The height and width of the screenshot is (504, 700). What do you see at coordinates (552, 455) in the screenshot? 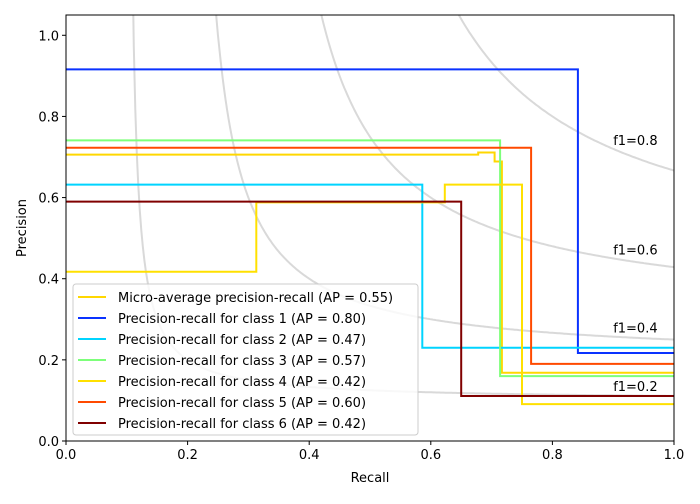
I see `x-tick-label: 0.8` at bounding box center [552, 455].